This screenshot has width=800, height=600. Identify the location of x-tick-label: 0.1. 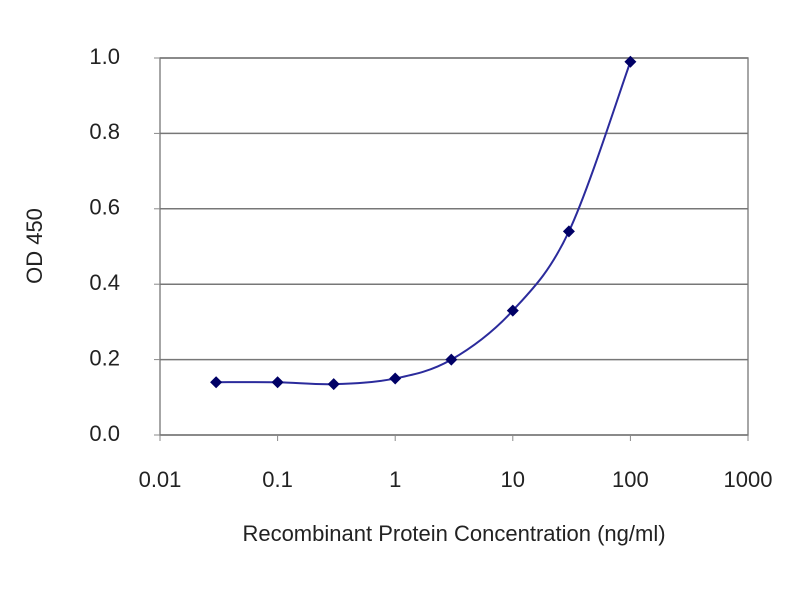
(277, 479).